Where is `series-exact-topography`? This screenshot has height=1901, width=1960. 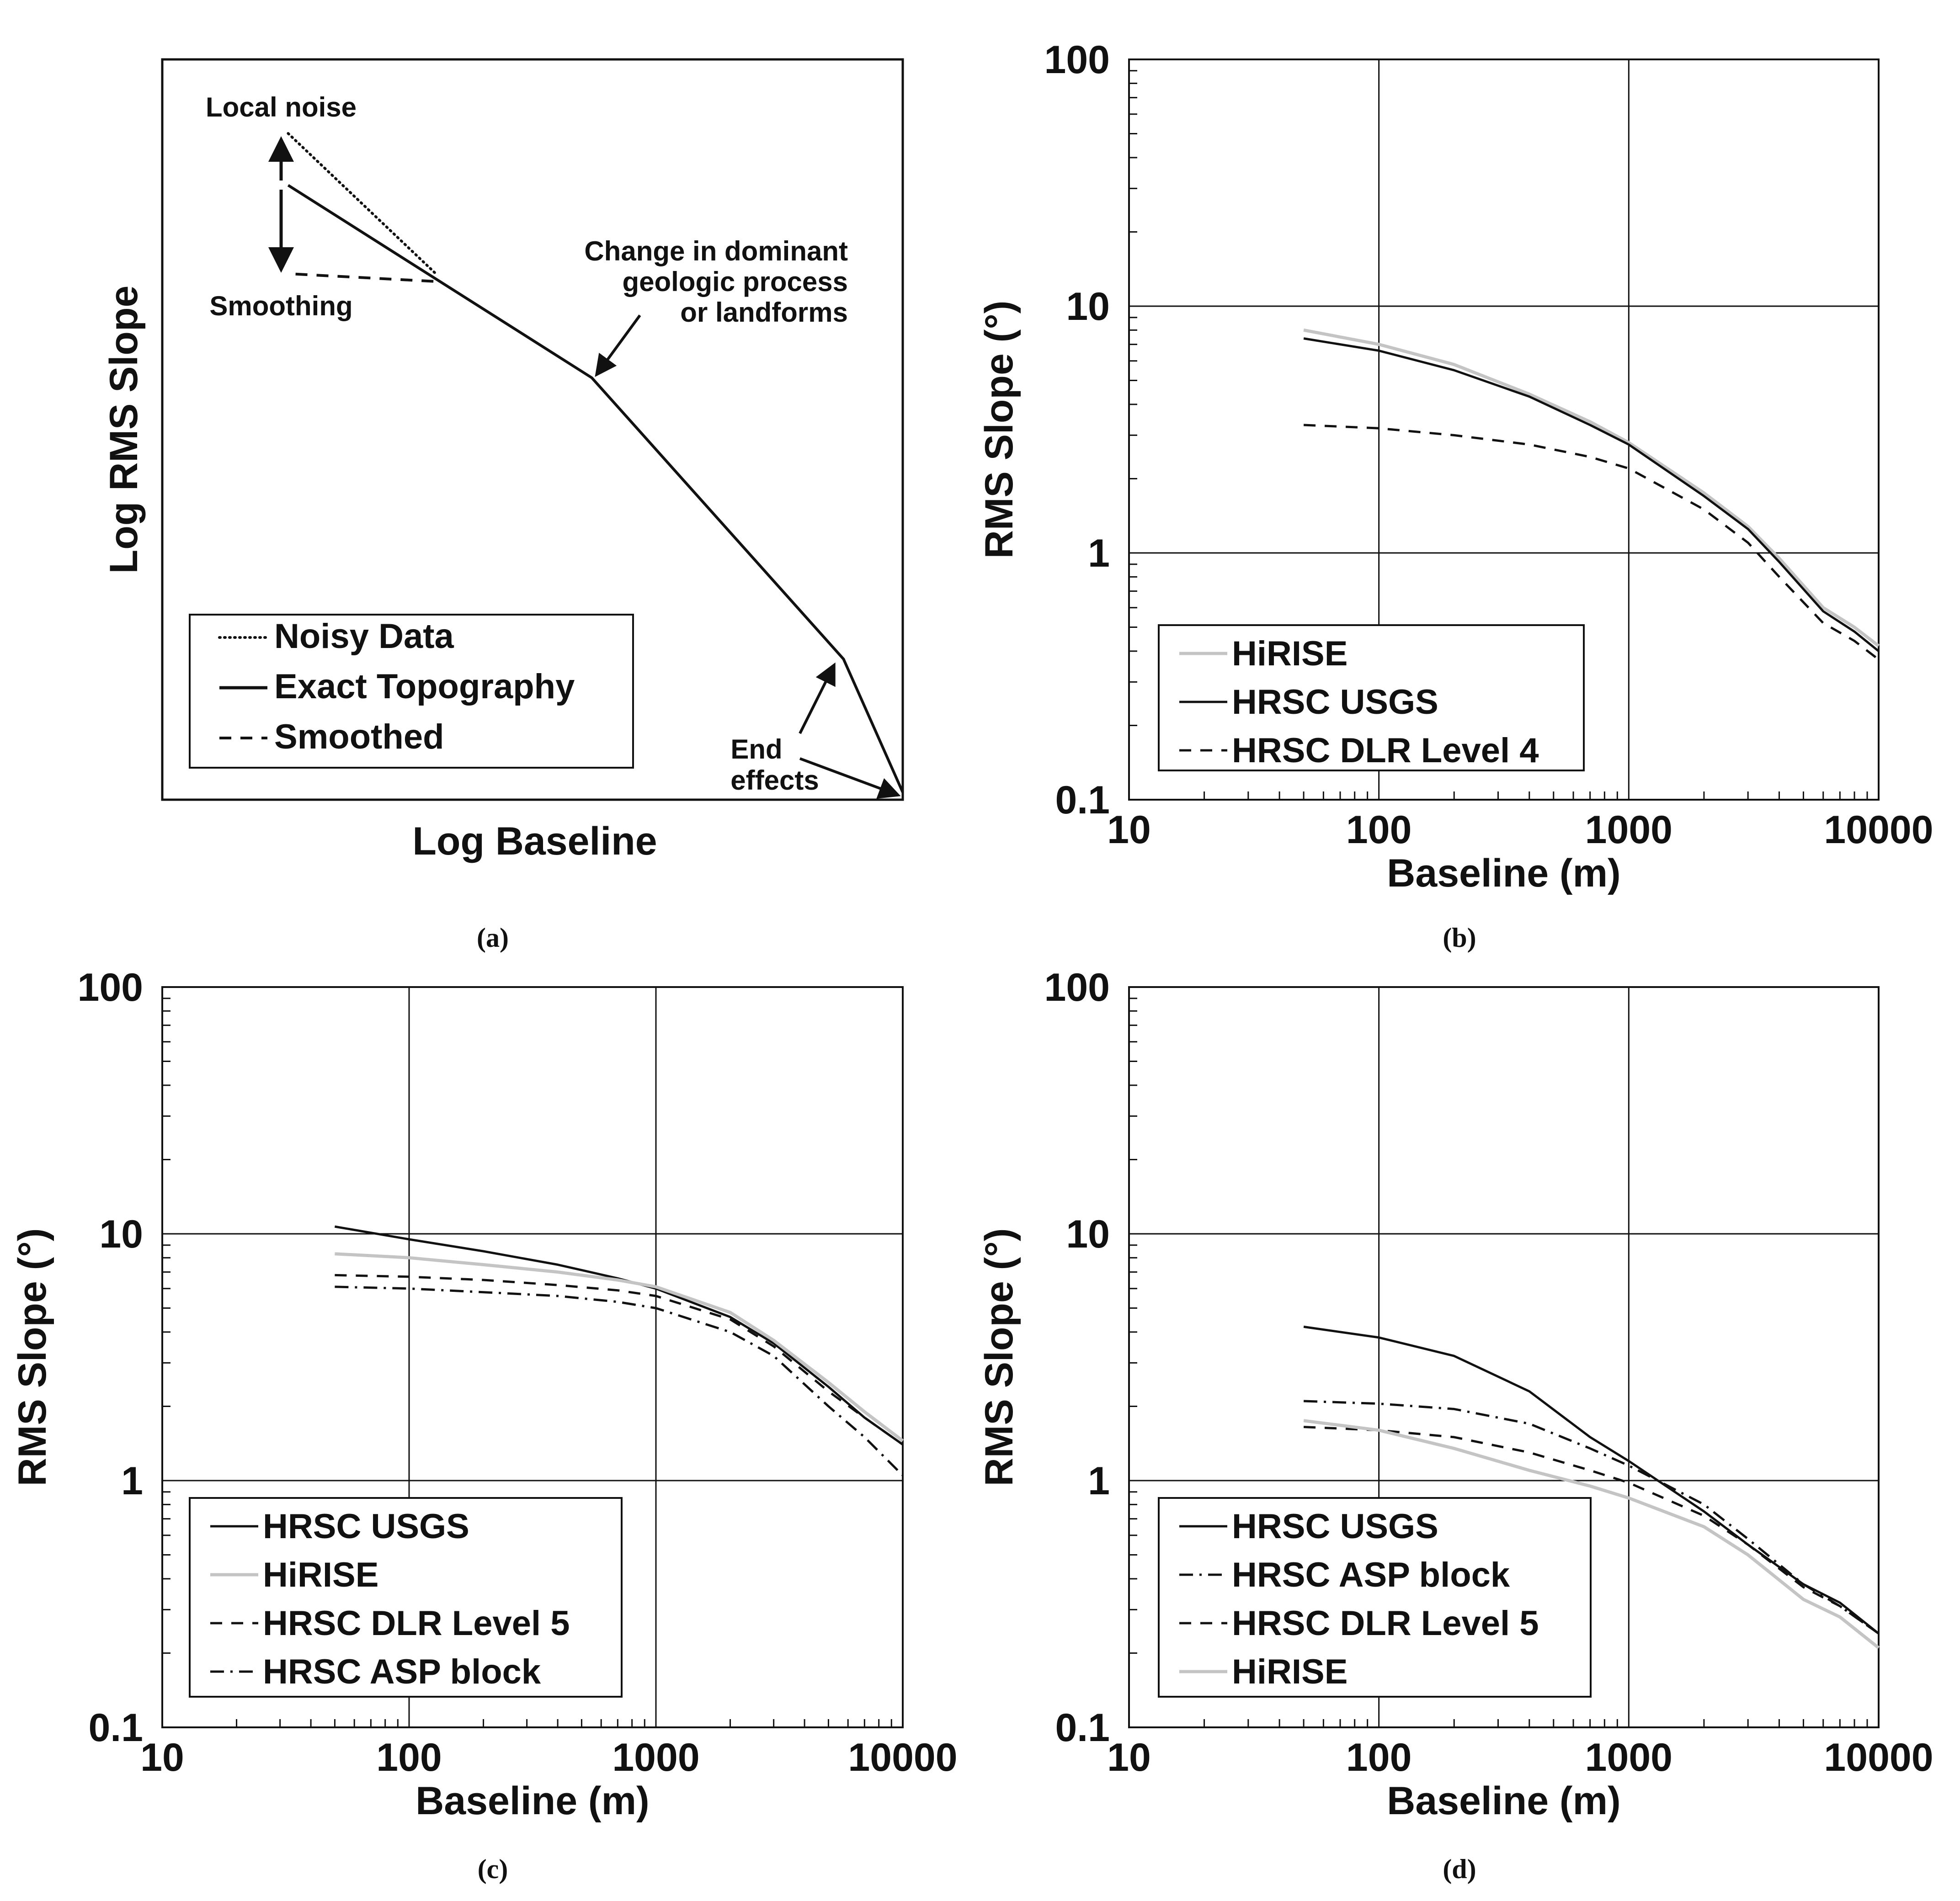
series-exact-topography is located at coordinates (595, 489).